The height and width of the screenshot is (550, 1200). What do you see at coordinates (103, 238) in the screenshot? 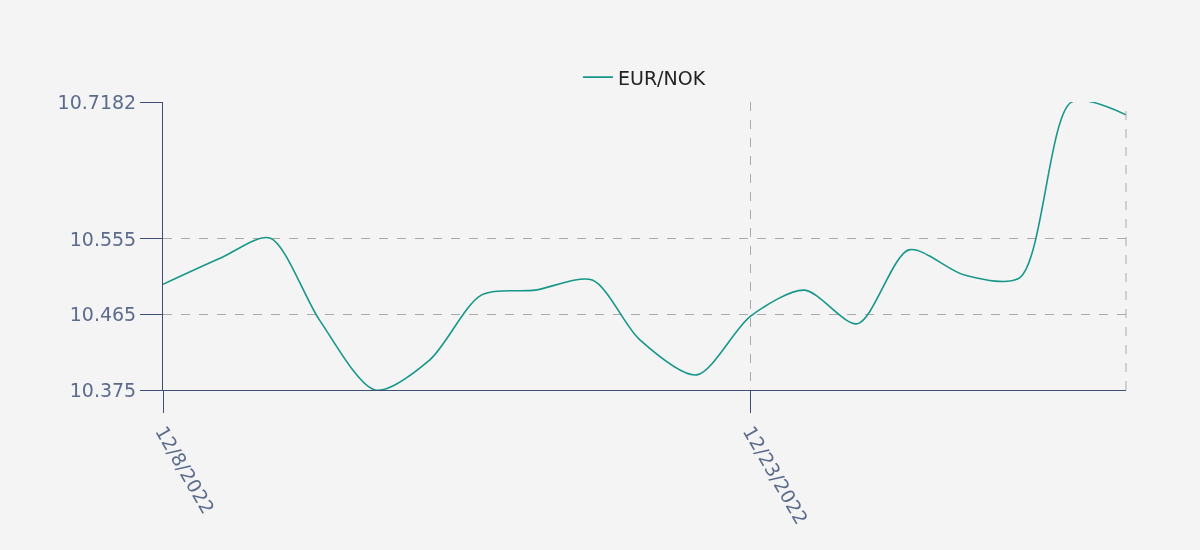
I see `y-tick-label: 10.555` at bounding box center [103, 238].